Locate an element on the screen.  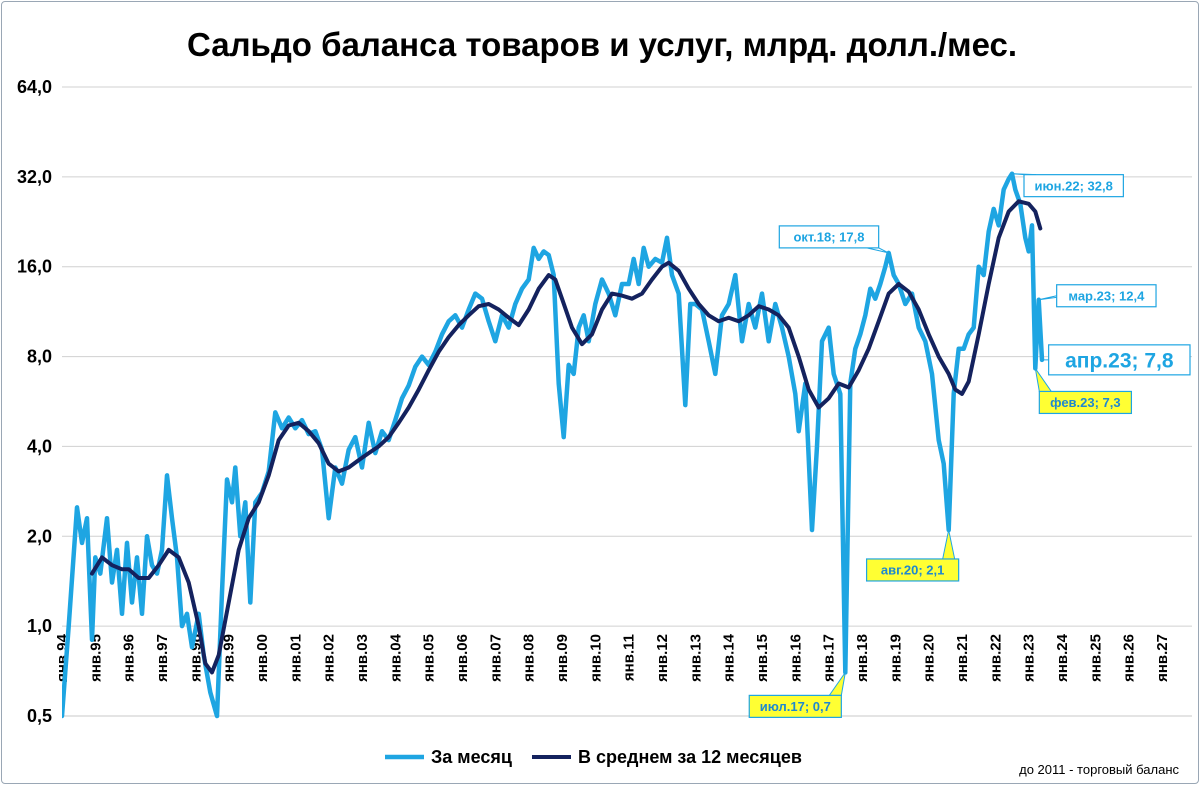
x-tick-label: янв.00 is located at coordinates (262, 658).